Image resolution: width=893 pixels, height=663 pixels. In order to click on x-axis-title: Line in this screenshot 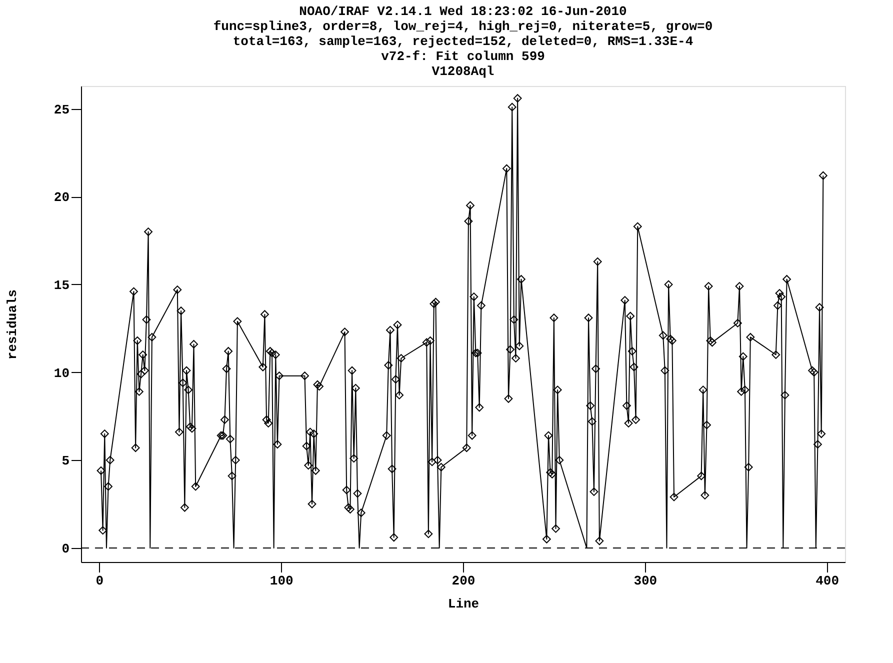, I will do `click(464, 604)`.